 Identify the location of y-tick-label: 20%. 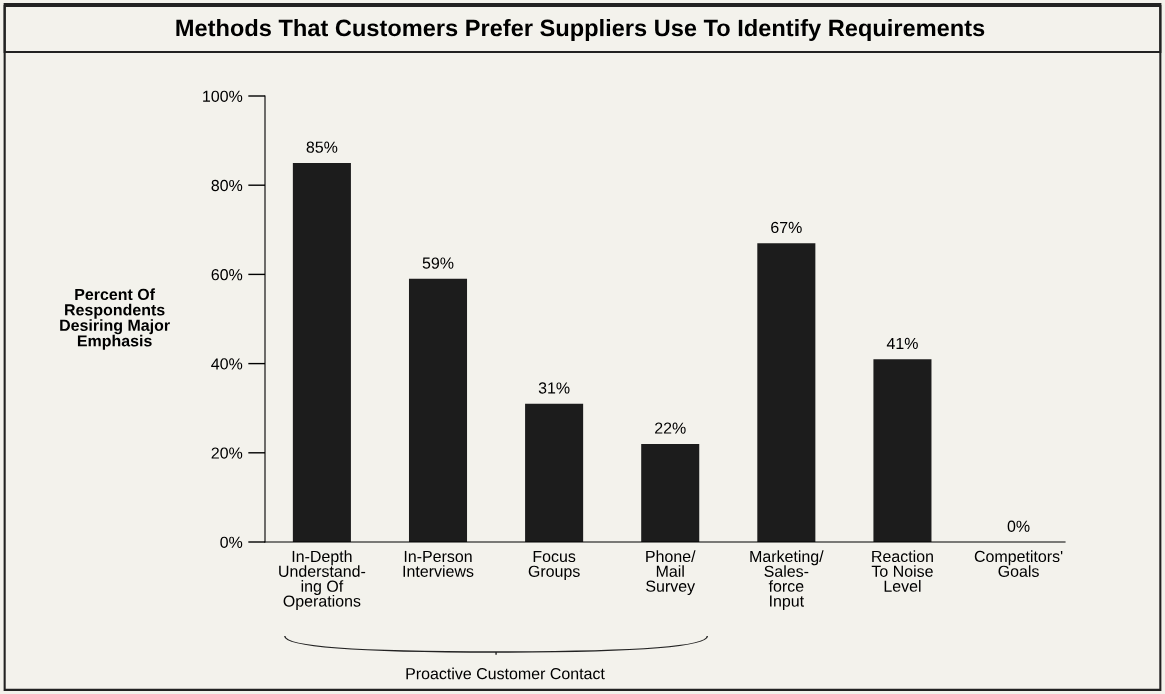
(227, 453).